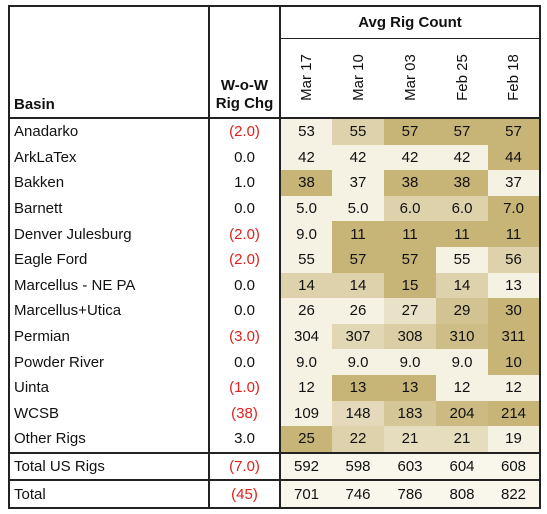  What do you see at coordinates (462, 466) in the screenshot?
I see `rig-count-cell: 604` at bounding box center [462, 466].